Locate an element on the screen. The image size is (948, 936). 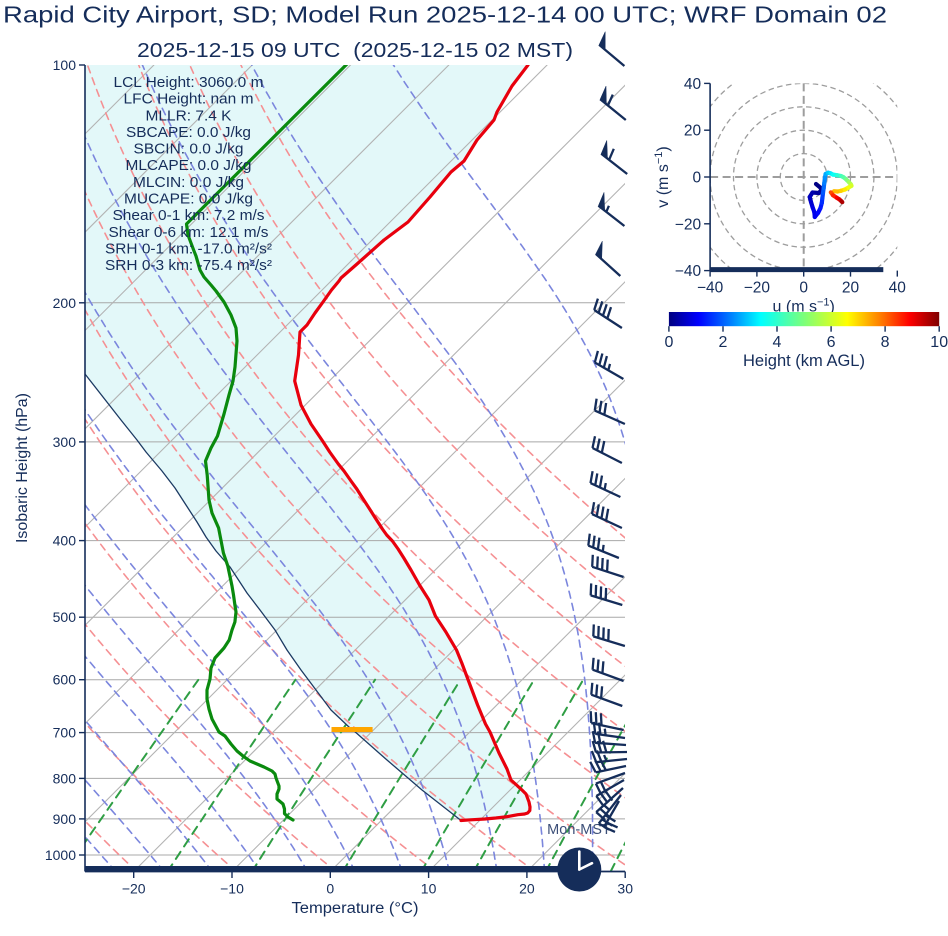
svg-text: 800 is located at coordinates (65, 778).